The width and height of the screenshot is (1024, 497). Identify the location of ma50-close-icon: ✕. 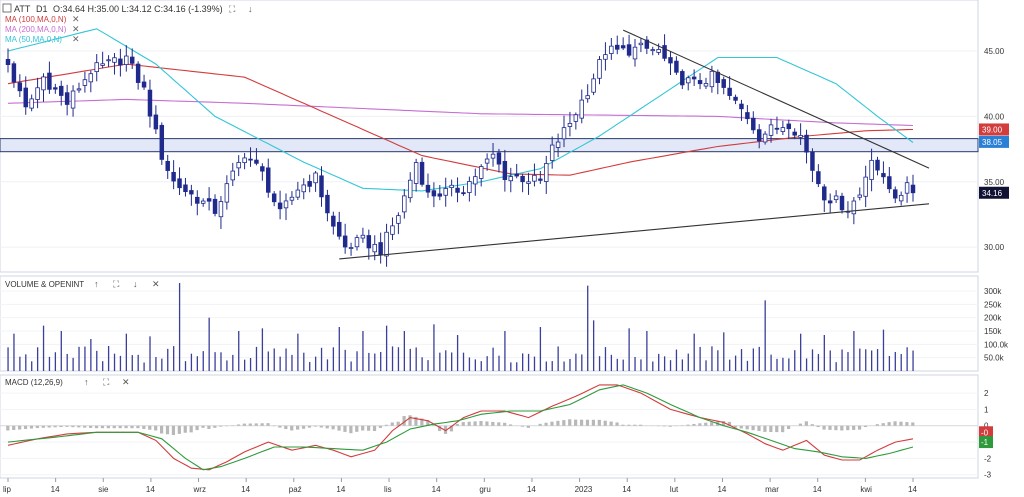
(76, 39).